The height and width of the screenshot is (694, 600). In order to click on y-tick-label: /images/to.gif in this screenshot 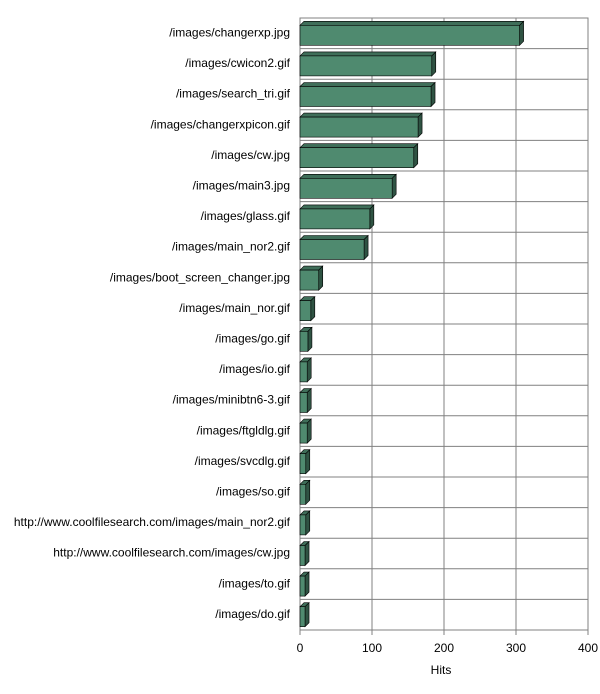, I will do `click(255, 583)`.